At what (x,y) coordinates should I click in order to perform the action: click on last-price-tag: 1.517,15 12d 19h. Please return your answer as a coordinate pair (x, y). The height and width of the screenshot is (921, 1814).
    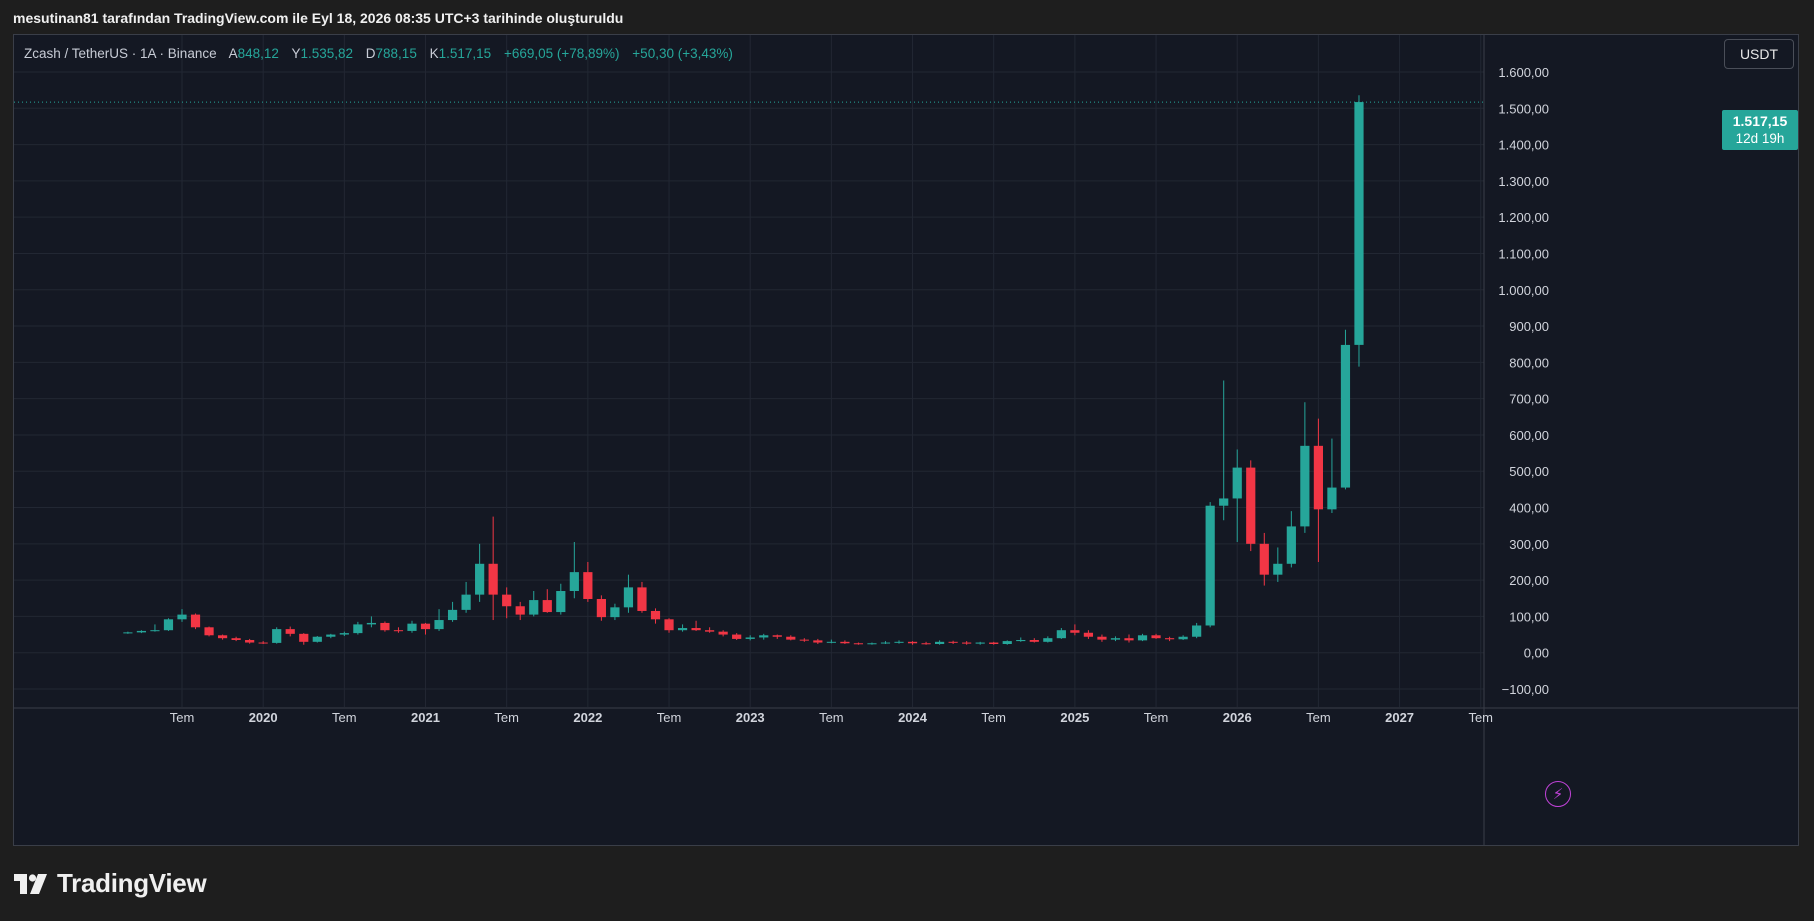
    Looking at the image, I should click on (1760, 130).